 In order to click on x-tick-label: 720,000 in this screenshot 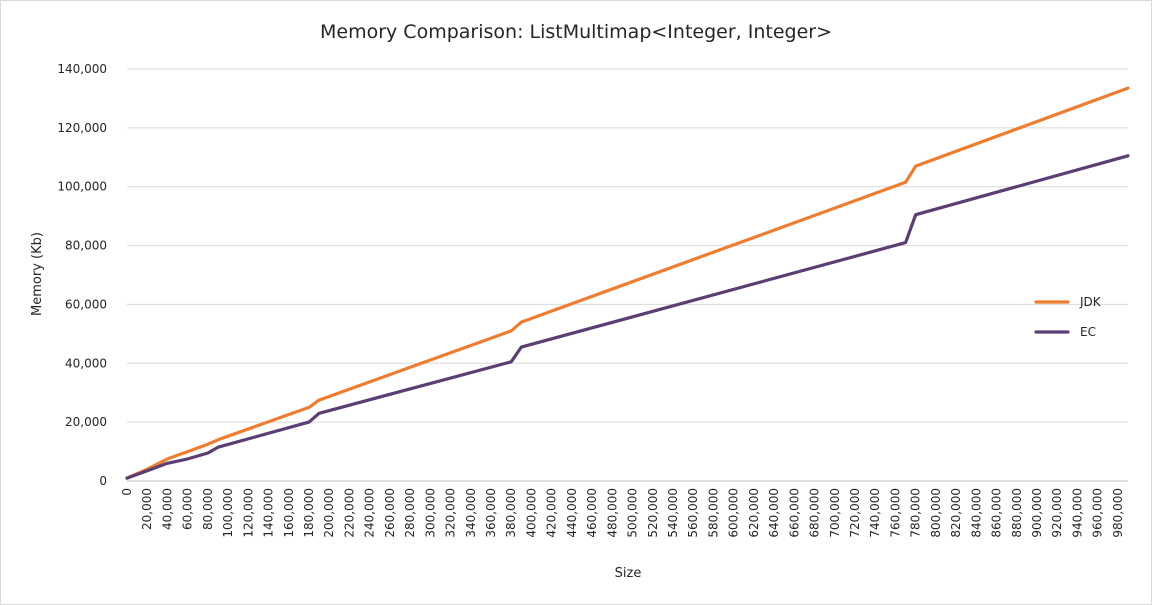, I will do `click(855, 513)`.